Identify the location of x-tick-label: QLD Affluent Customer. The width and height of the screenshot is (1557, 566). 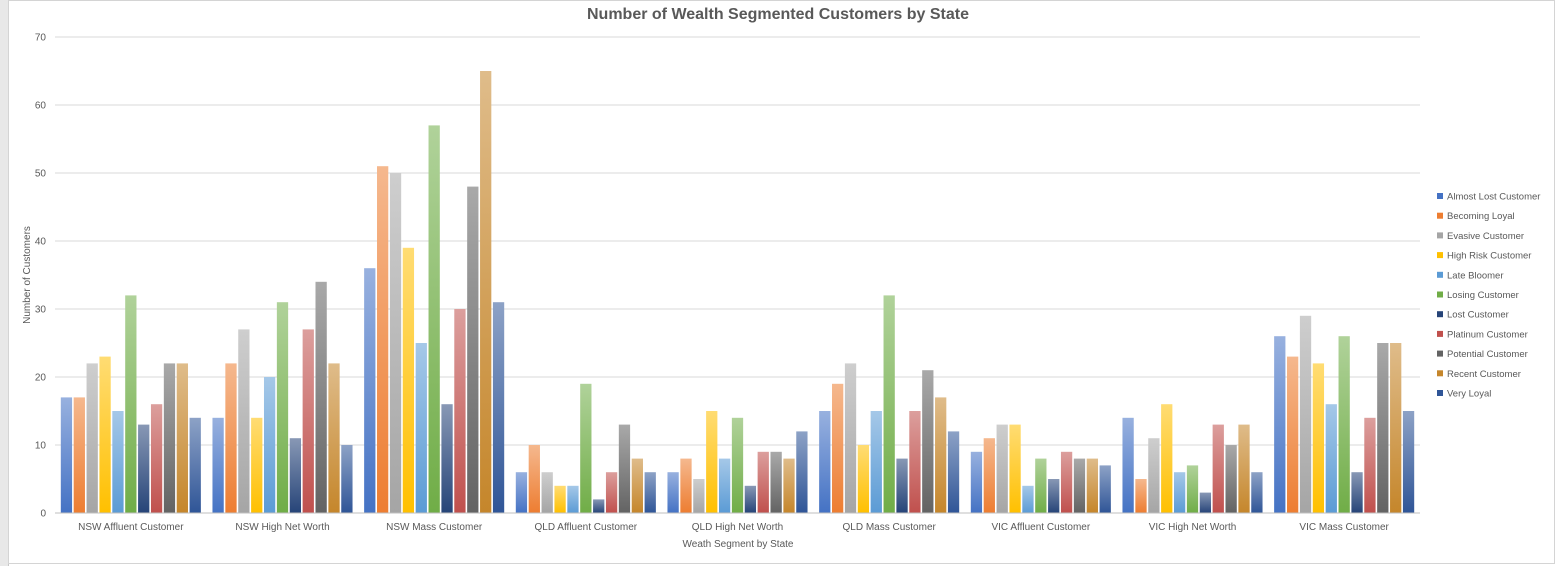
(586, 527).